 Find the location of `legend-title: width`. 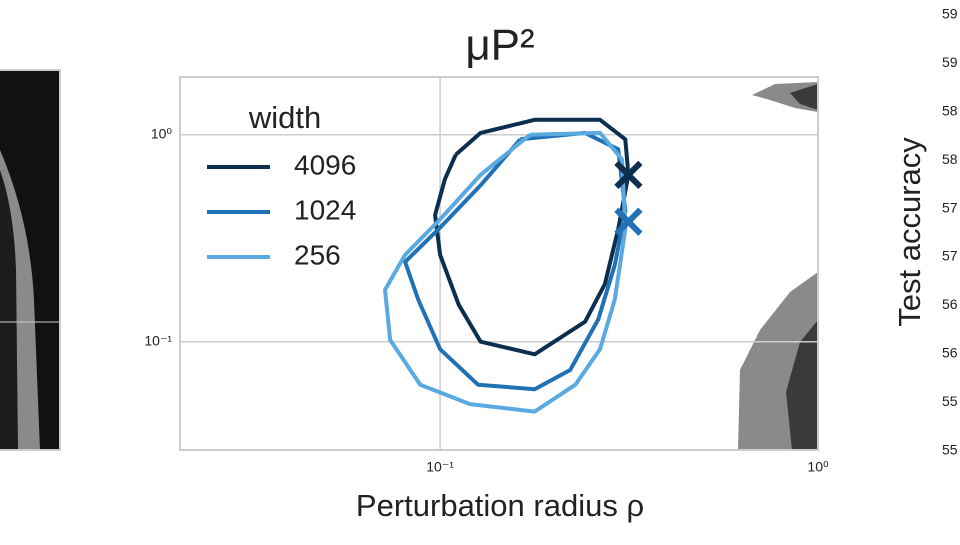

legend-title: width is located at coordinates (284, 117).